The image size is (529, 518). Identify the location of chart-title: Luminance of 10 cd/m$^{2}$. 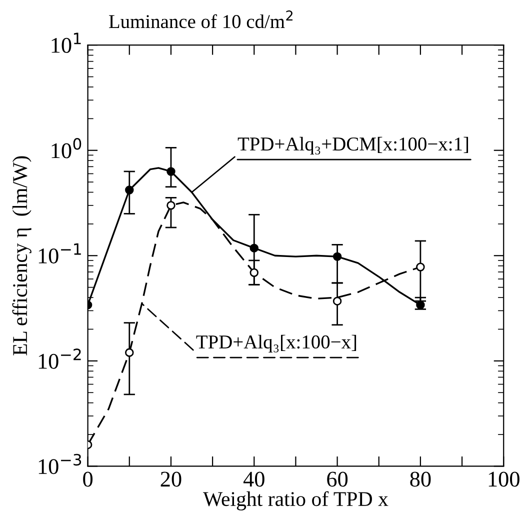
(200, 19).